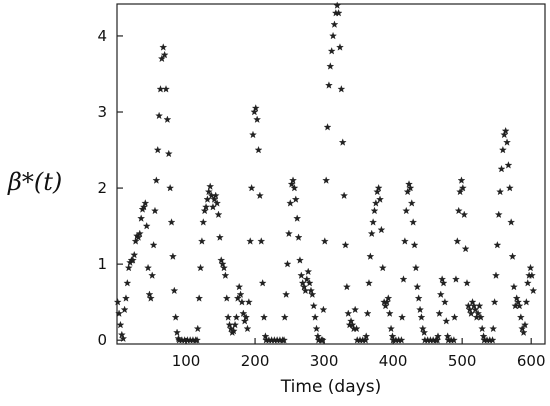 This screenshot has height=406, width=550. Describe the element at coordinates (186, 361) in the screenshot. I see `x-tick-label: 100` at that location.